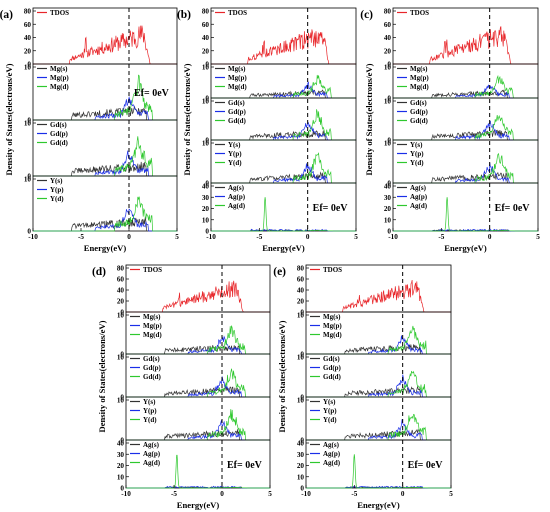 This screenshot has height=512, width=550. What do you see at coordinates (419, 197) in the screenshot?
I see `legend-label: Ag(p)` at bounding box center [419, 197].